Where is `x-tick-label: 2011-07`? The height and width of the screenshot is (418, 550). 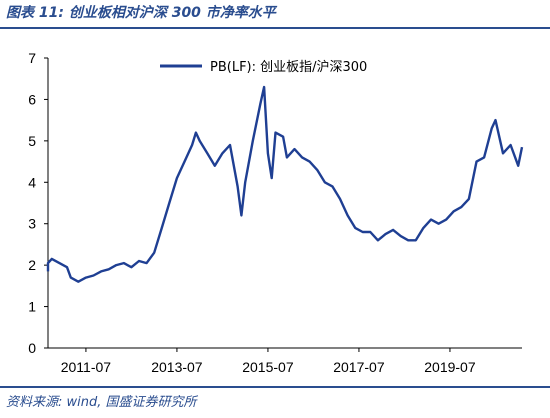
x-tick-label: 2011-07 is located at coordinates (86, 367).